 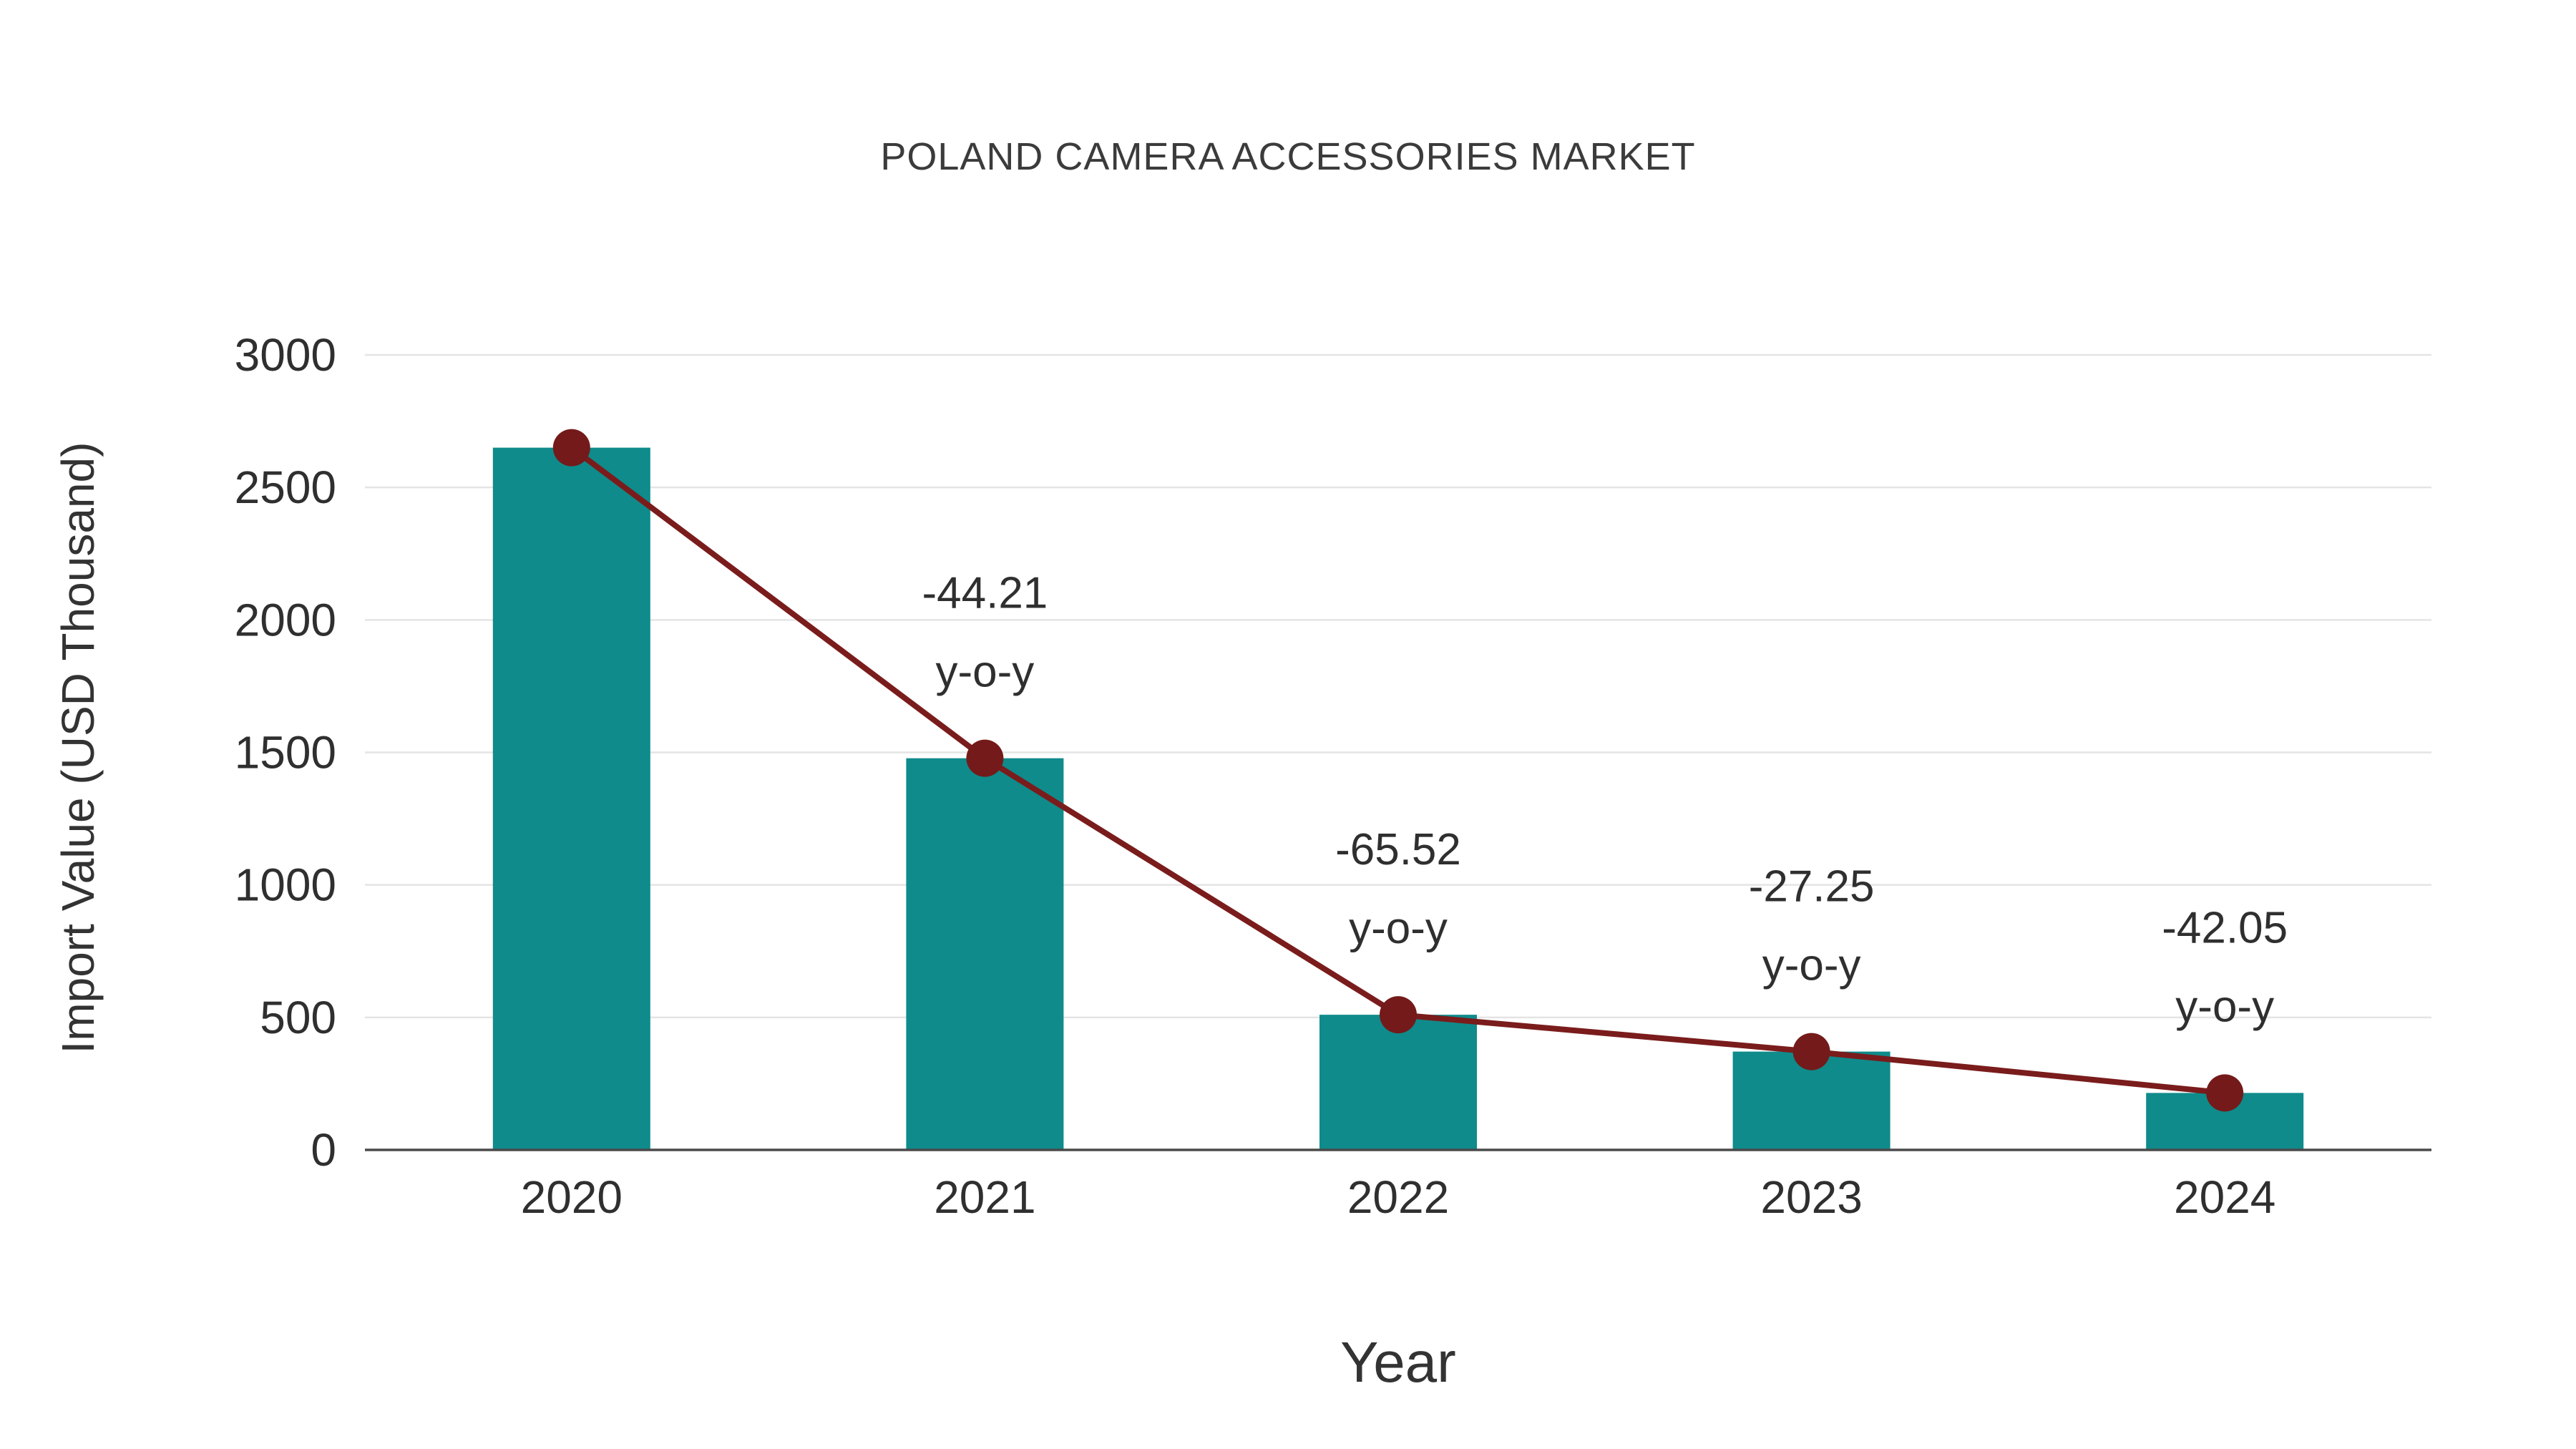 What do you see at coordinates (285, 753) in the screenshot?
I see `y-tick-1500: 1500` at bounding box center [285, 753].